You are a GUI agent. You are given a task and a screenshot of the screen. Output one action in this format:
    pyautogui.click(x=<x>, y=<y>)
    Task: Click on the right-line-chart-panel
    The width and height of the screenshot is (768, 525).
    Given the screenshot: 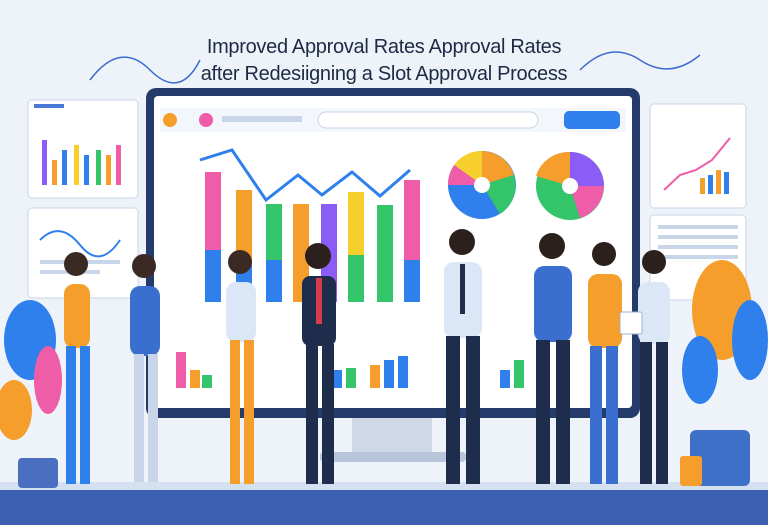 What is the action you would take?
    pyautogui.click(x=698, y=156)
    